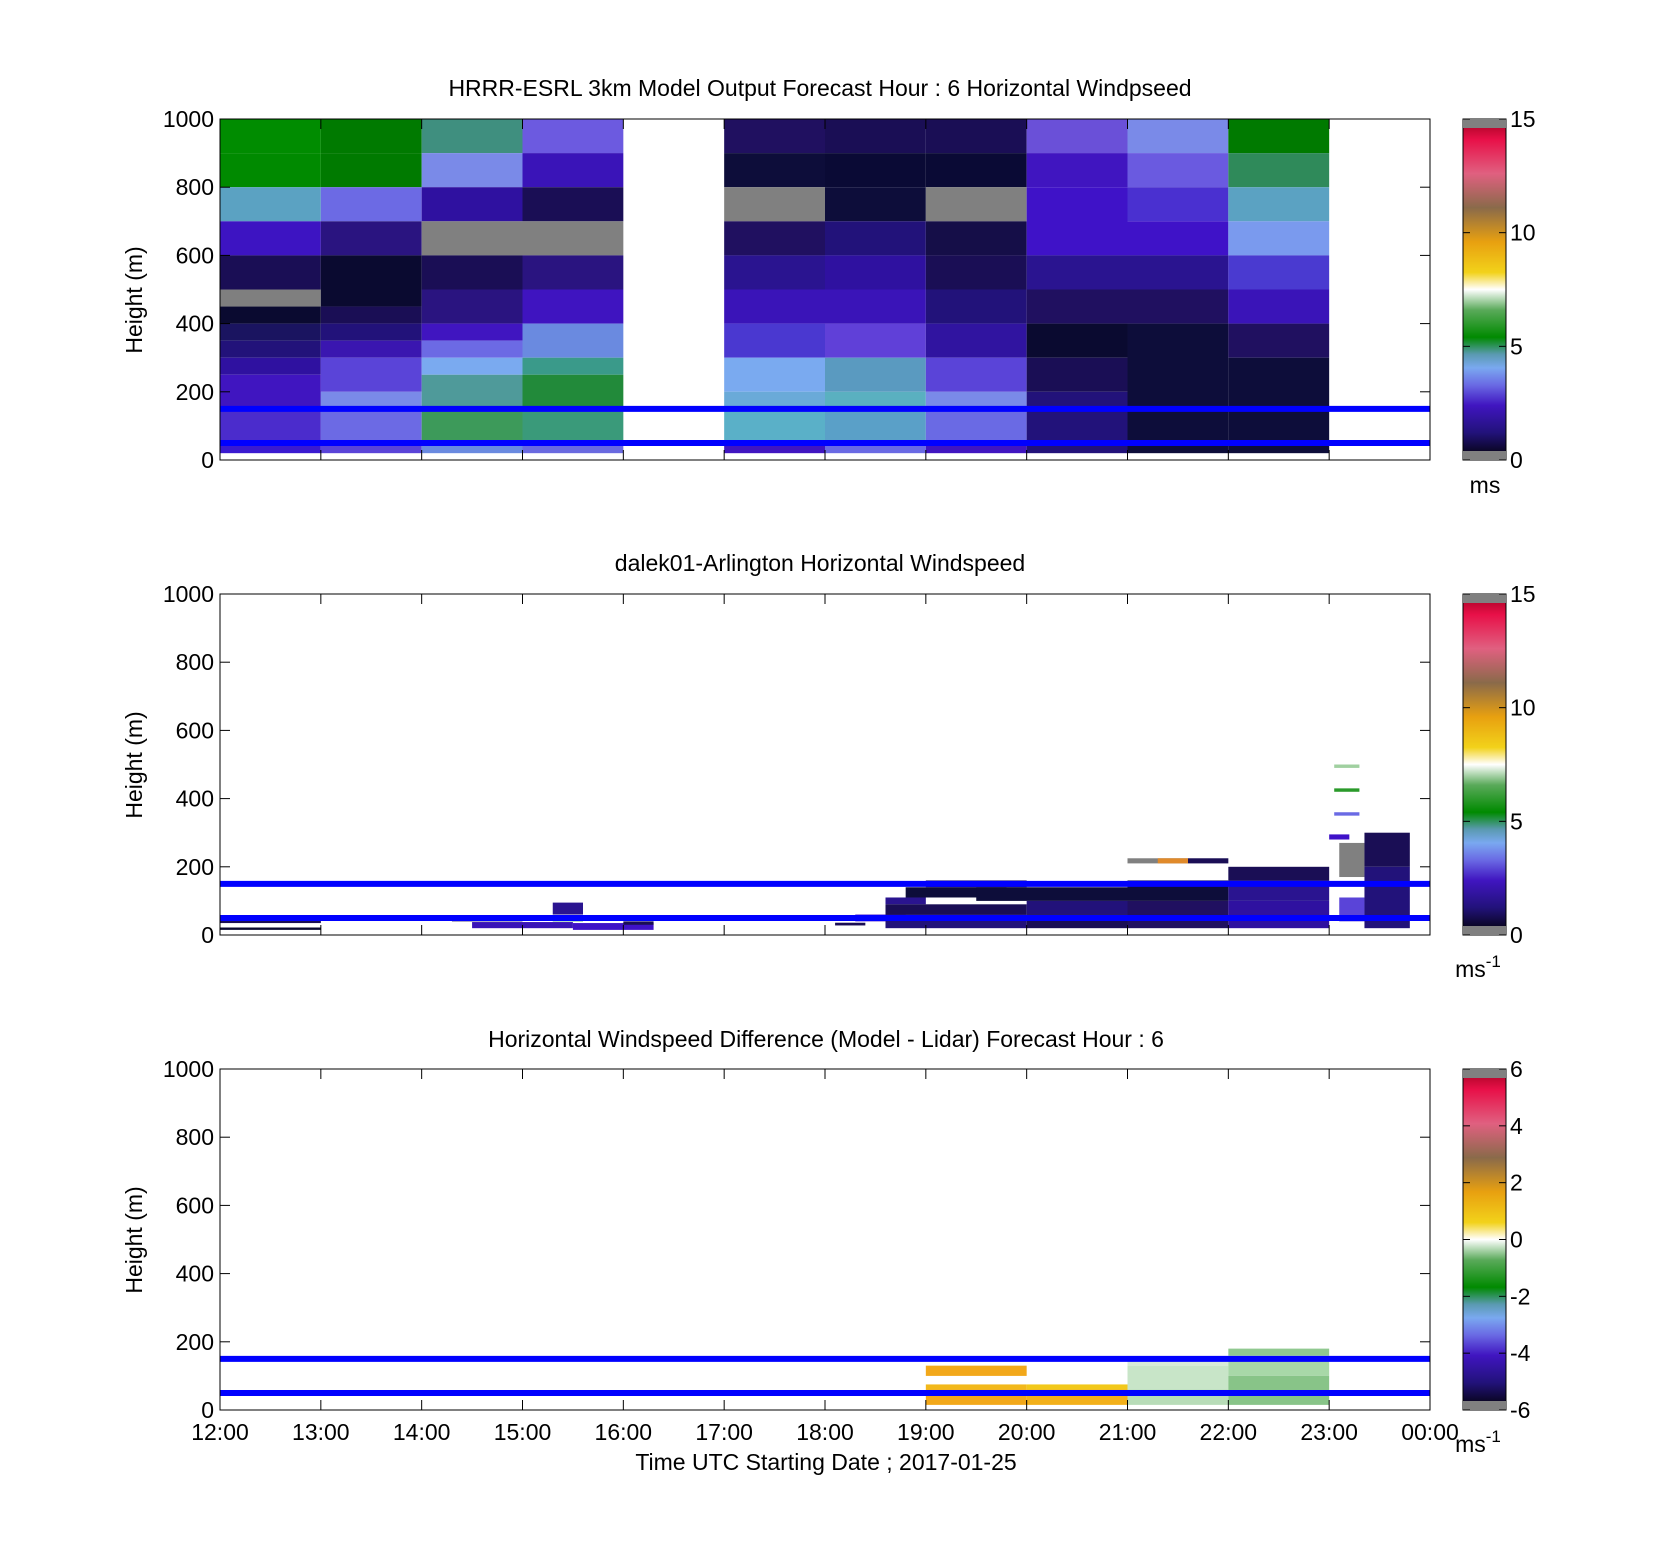 Image resolution: width=1680 pixels, height=1561 pixels. I want to click on x-tick-label: 12:00, so click(220, 1432).